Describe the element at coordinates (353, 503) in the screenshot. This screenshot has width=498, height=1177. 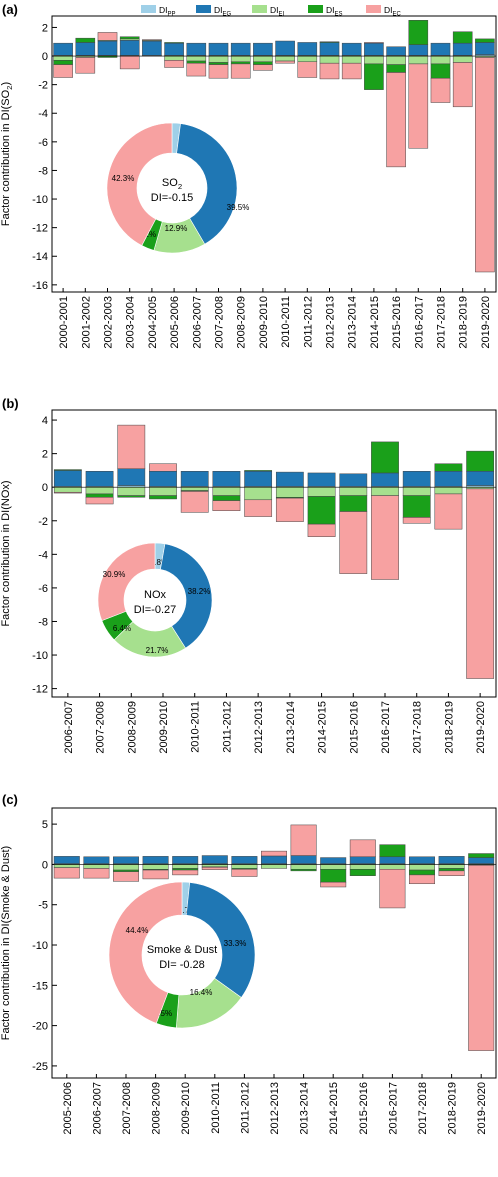
I see `bar-di_es-2015-2016` at that location.